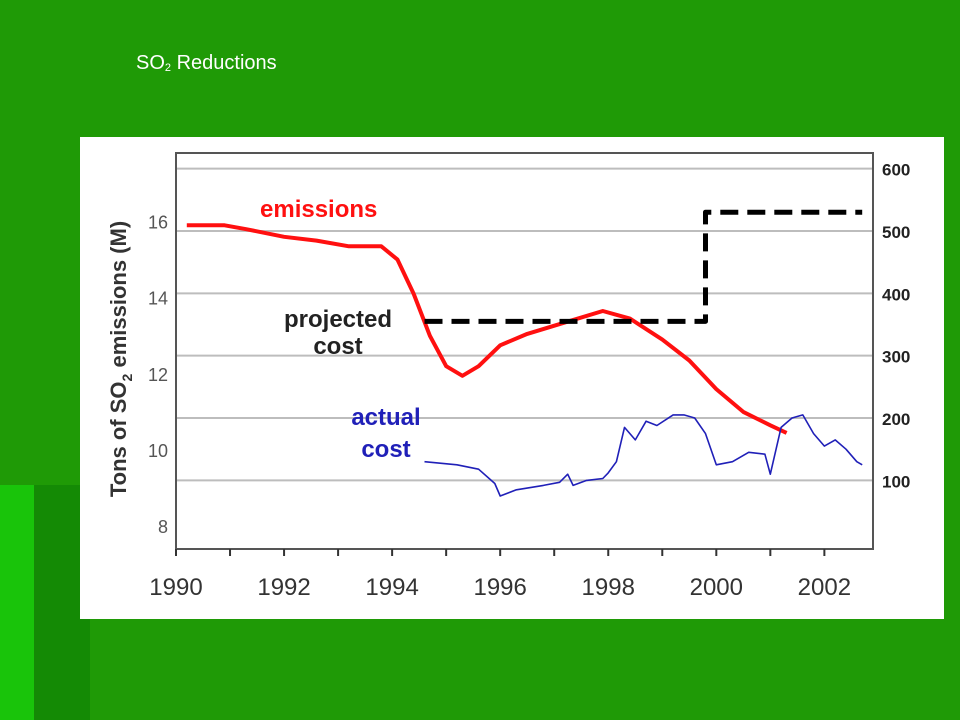  I want to click on y-right-tick-100: 100, so click(896, 481).